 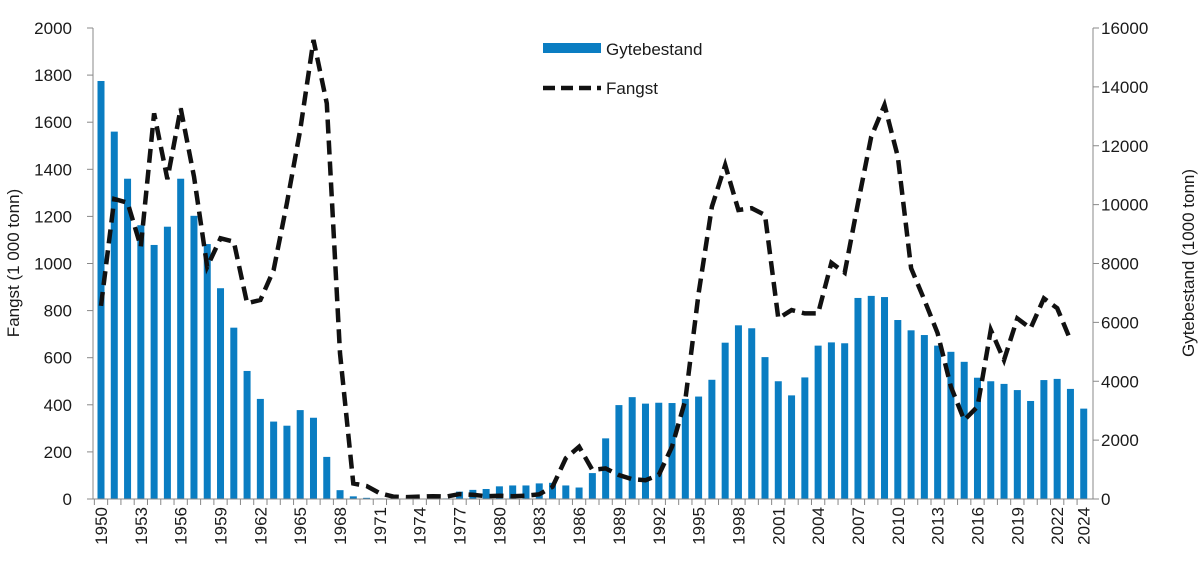 I want to click on x-tick-label: 1980, so click(x=499, y=526).